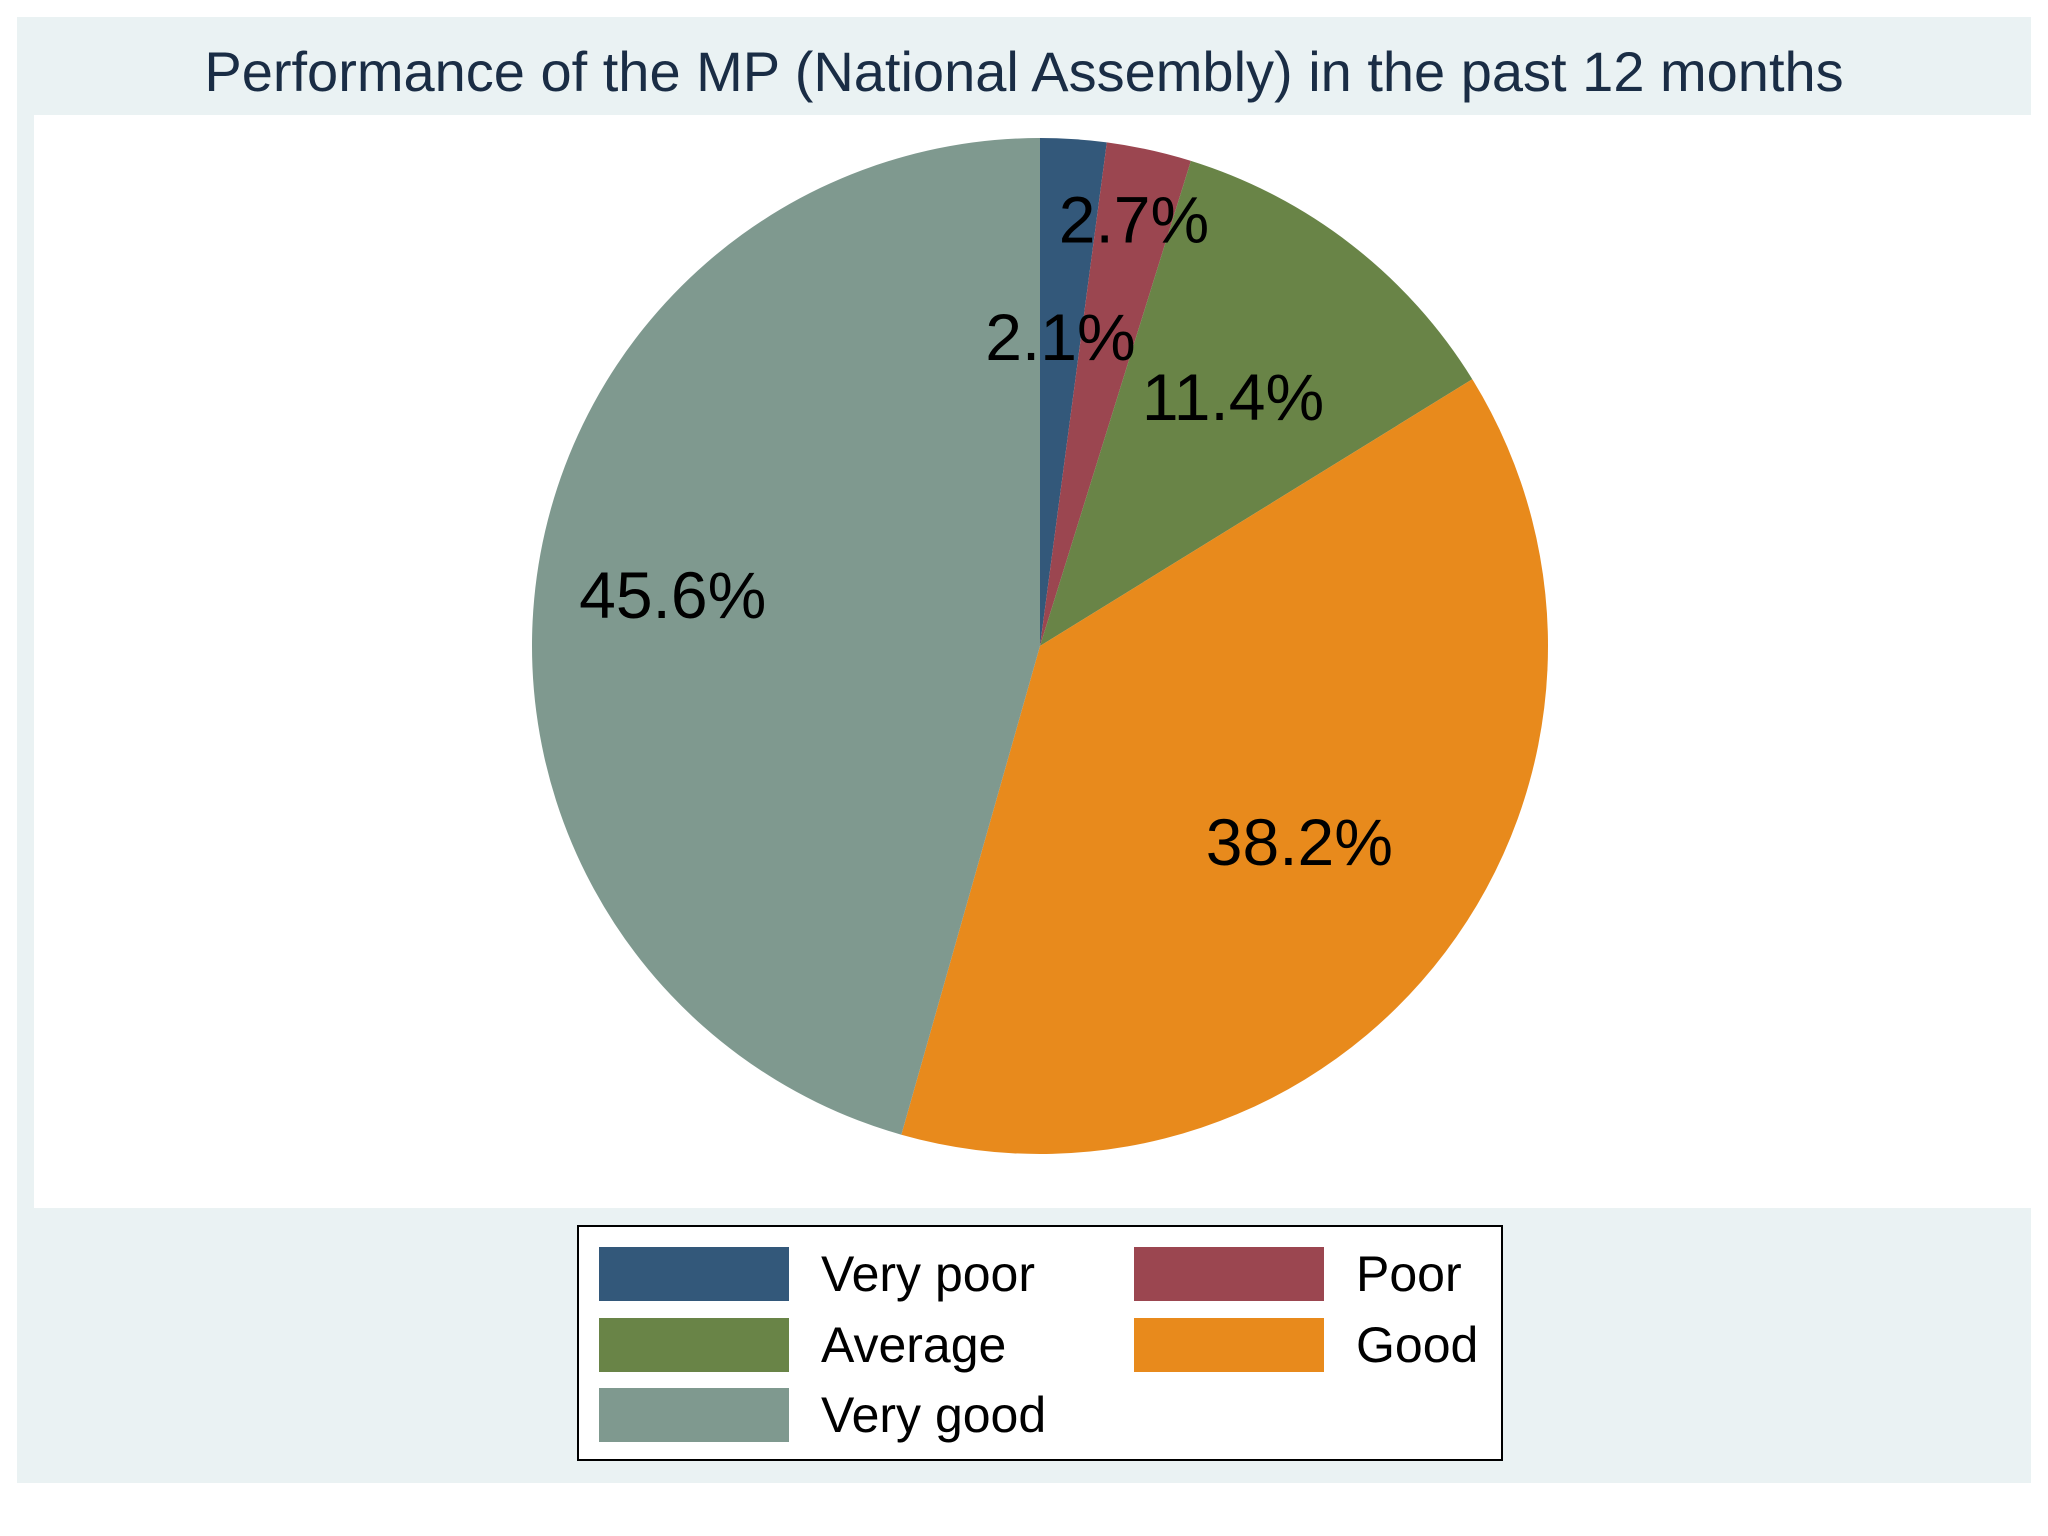  What do you see at coordinates (1233, 397) in the screenshot?
I see `slice-label-average: 11.4%` at bounding box center [1233, 397].